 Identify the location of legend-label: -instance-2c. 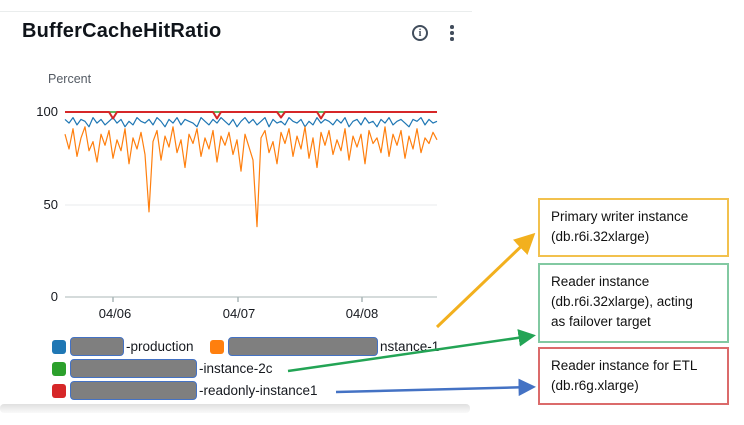
(236, 368).